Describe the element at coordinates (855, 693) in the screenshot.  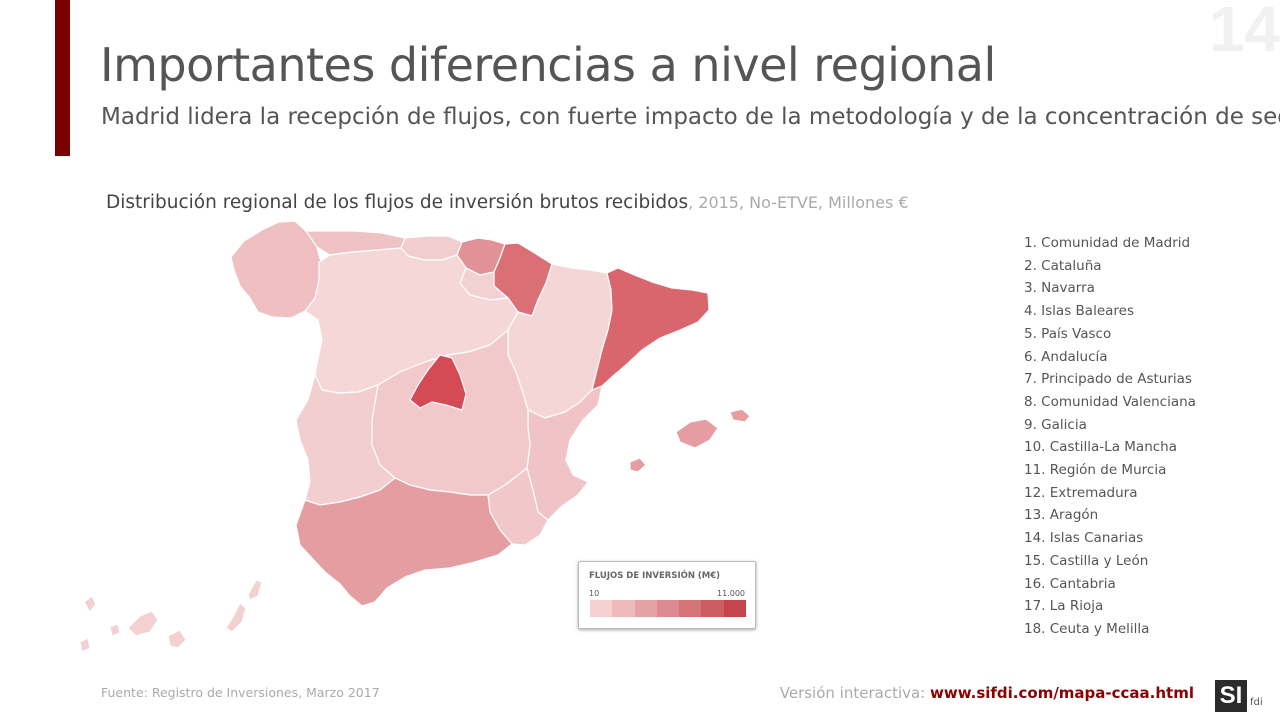
I see `interactive-version-label: Versión interactiva:` at that location.